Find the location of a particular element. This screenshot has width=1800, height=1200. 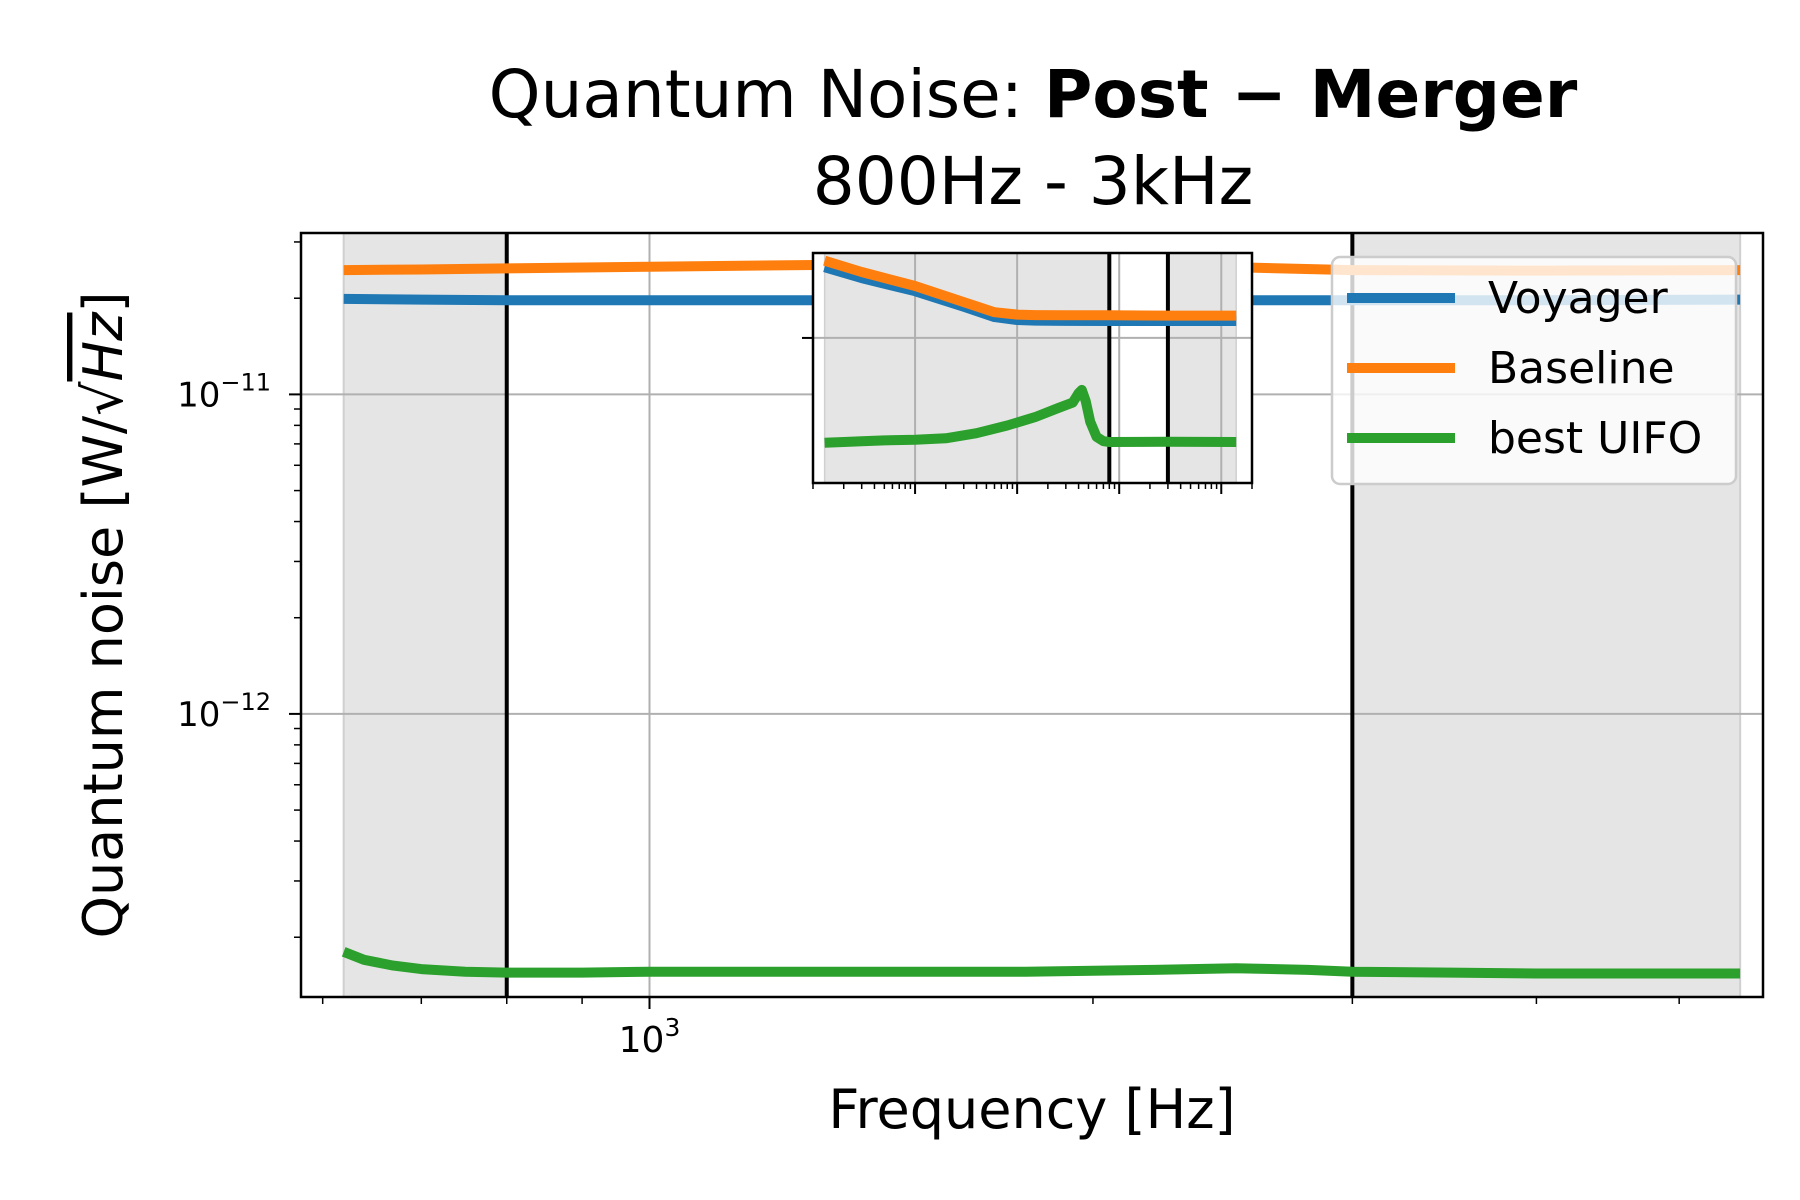

legend-label: Baseline is located at coordinates (1581, 368).